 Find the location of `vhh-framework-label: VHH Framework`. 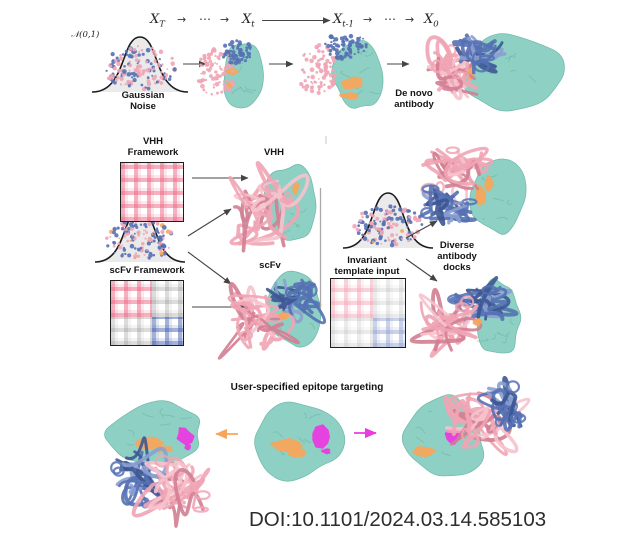

vhh-framework-label: VHH Framework is located at coordinates (153, 147).